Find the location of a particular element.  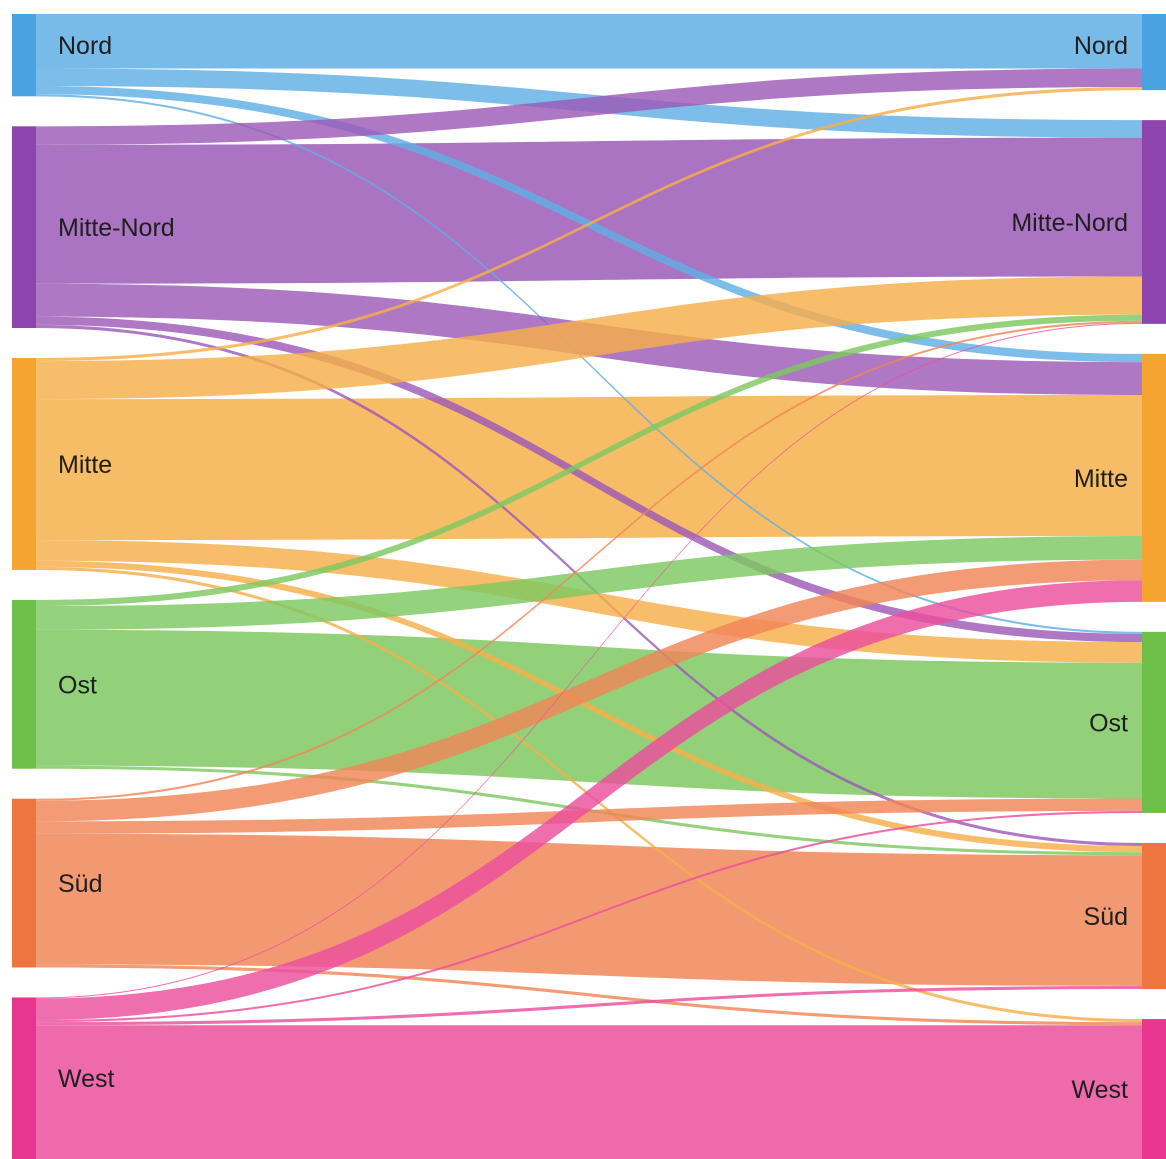

link-ost-to-mitte is located at coordinates (589, 583).